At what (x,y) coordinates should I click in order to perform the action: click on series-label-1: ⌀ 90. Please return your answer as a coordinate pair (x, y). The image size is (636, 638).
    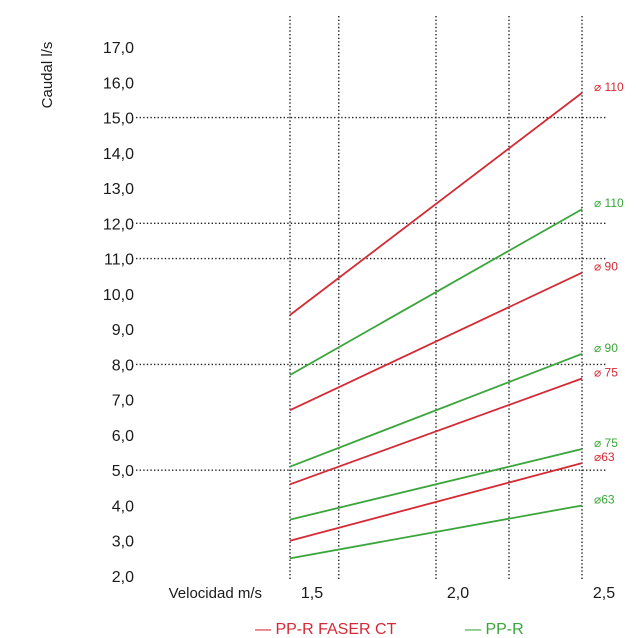
    Looking at the image, I should click on (606, 267).